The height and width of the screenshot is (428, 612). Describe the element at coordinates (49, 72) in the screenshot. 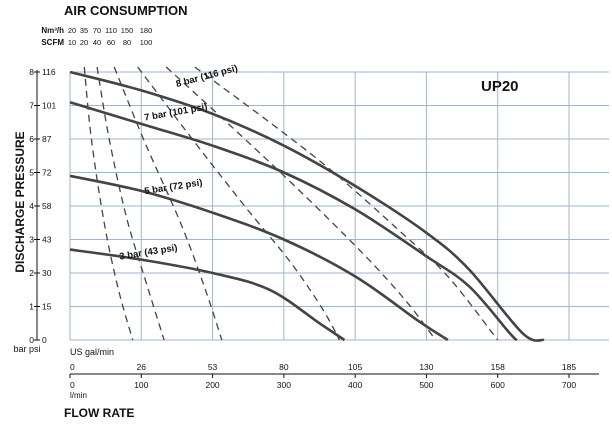

I see `y-tick-psi: 116` at that location.